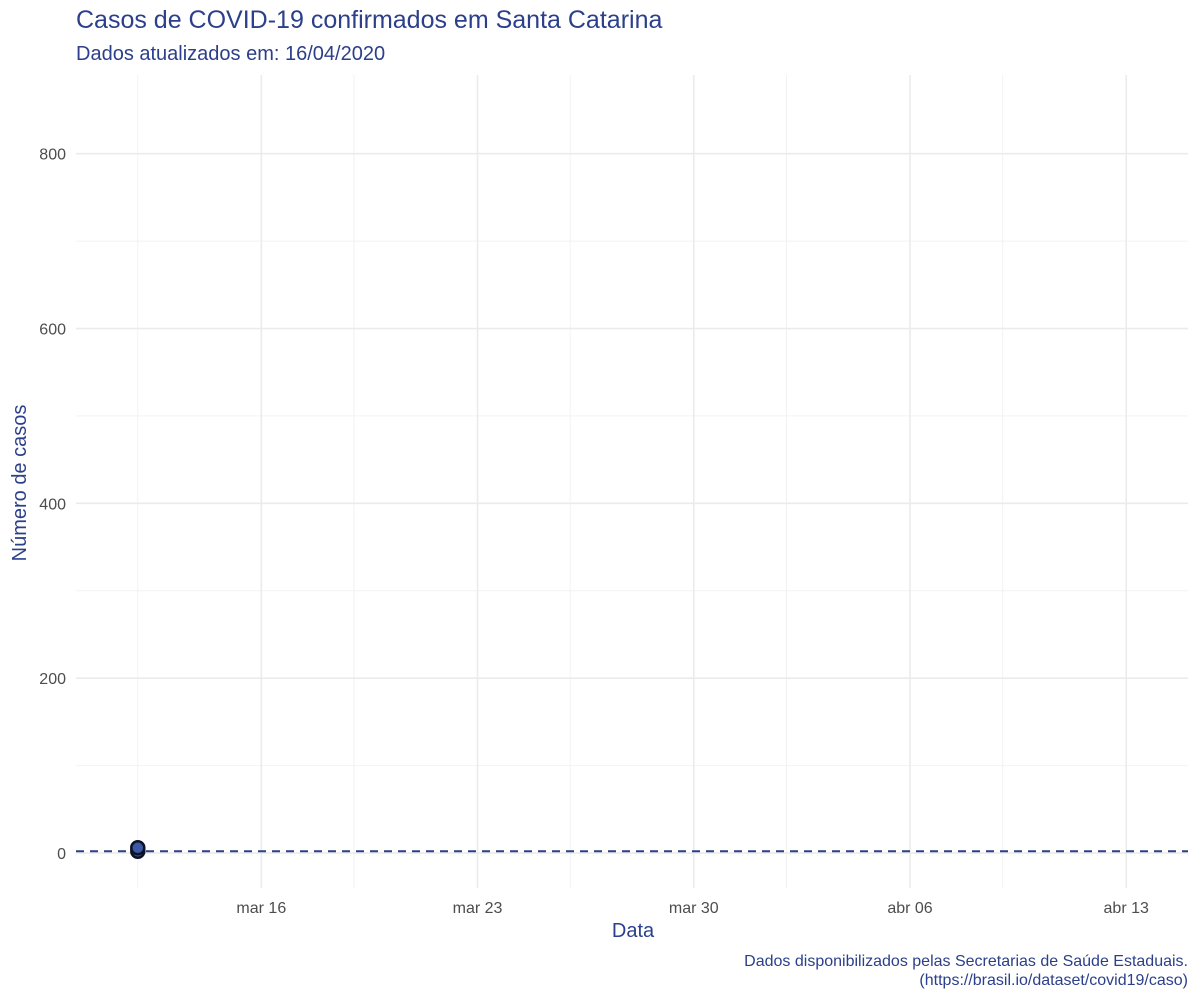  I want to click on chart-subtitle: Dados atualizados em: 16/04/2020, so click(230, 54).